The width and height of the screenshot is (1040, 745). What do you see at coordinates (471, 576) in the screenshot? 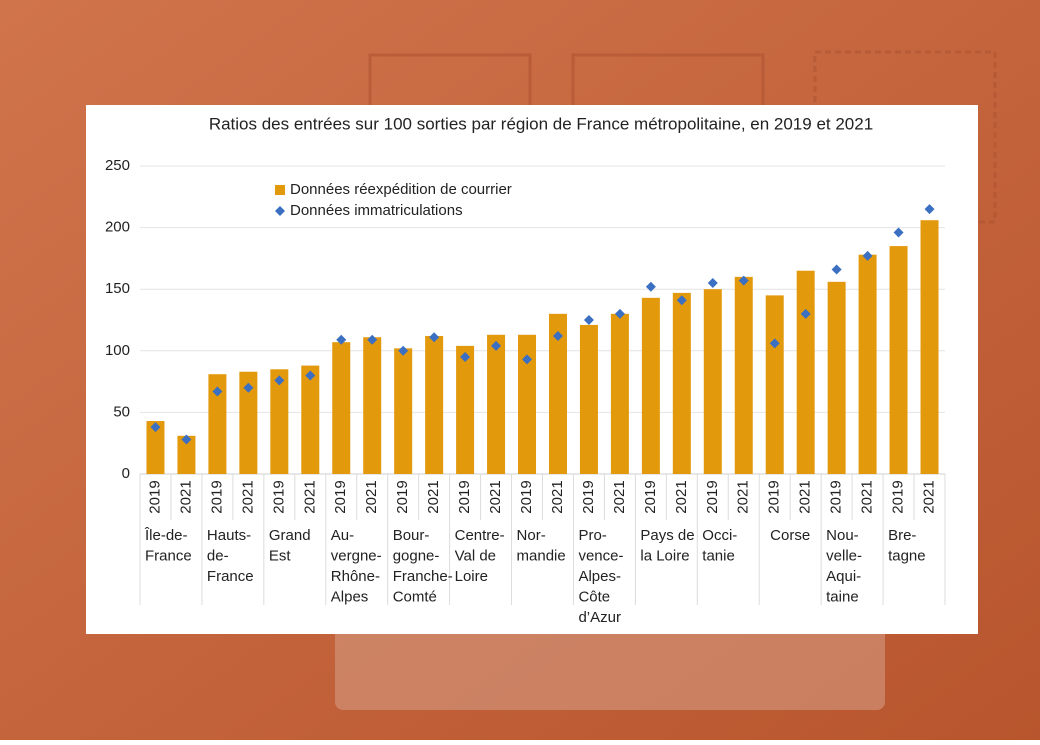
I see `group-label: Loire` at bounding box center [471, 576].